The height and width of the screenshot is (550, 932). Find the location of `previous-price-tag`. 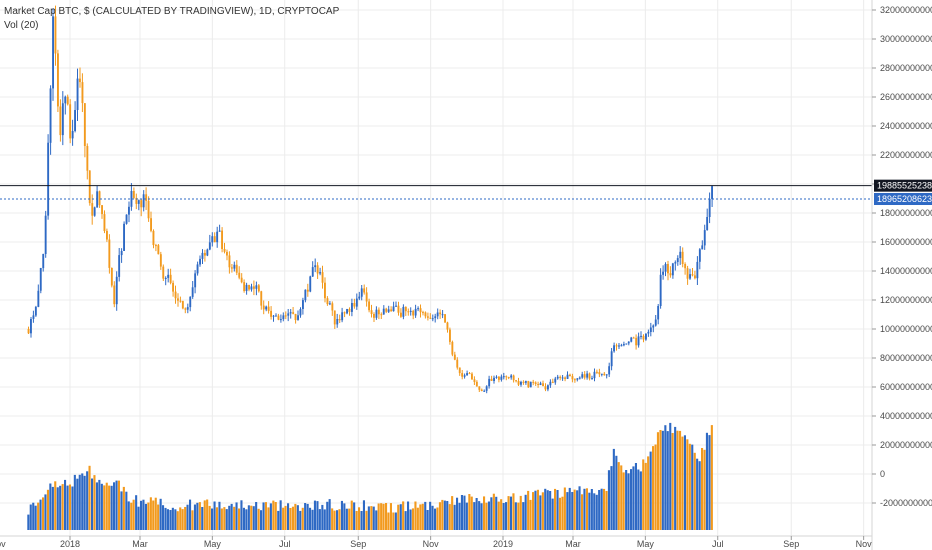

previous-price-tag is located at coordinates (903, 199).